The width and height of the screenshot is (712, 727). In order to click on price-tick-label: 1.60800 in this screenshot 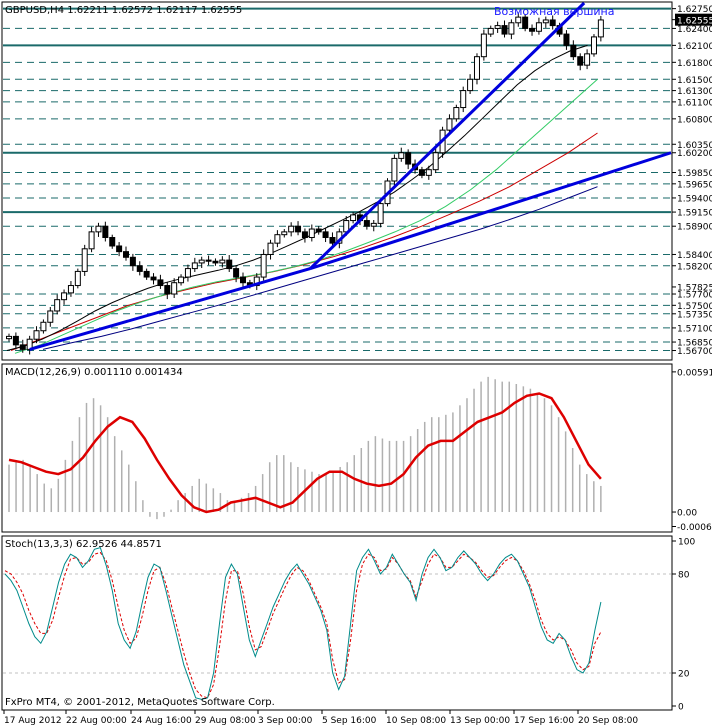, I will do `click(694, 120)`.